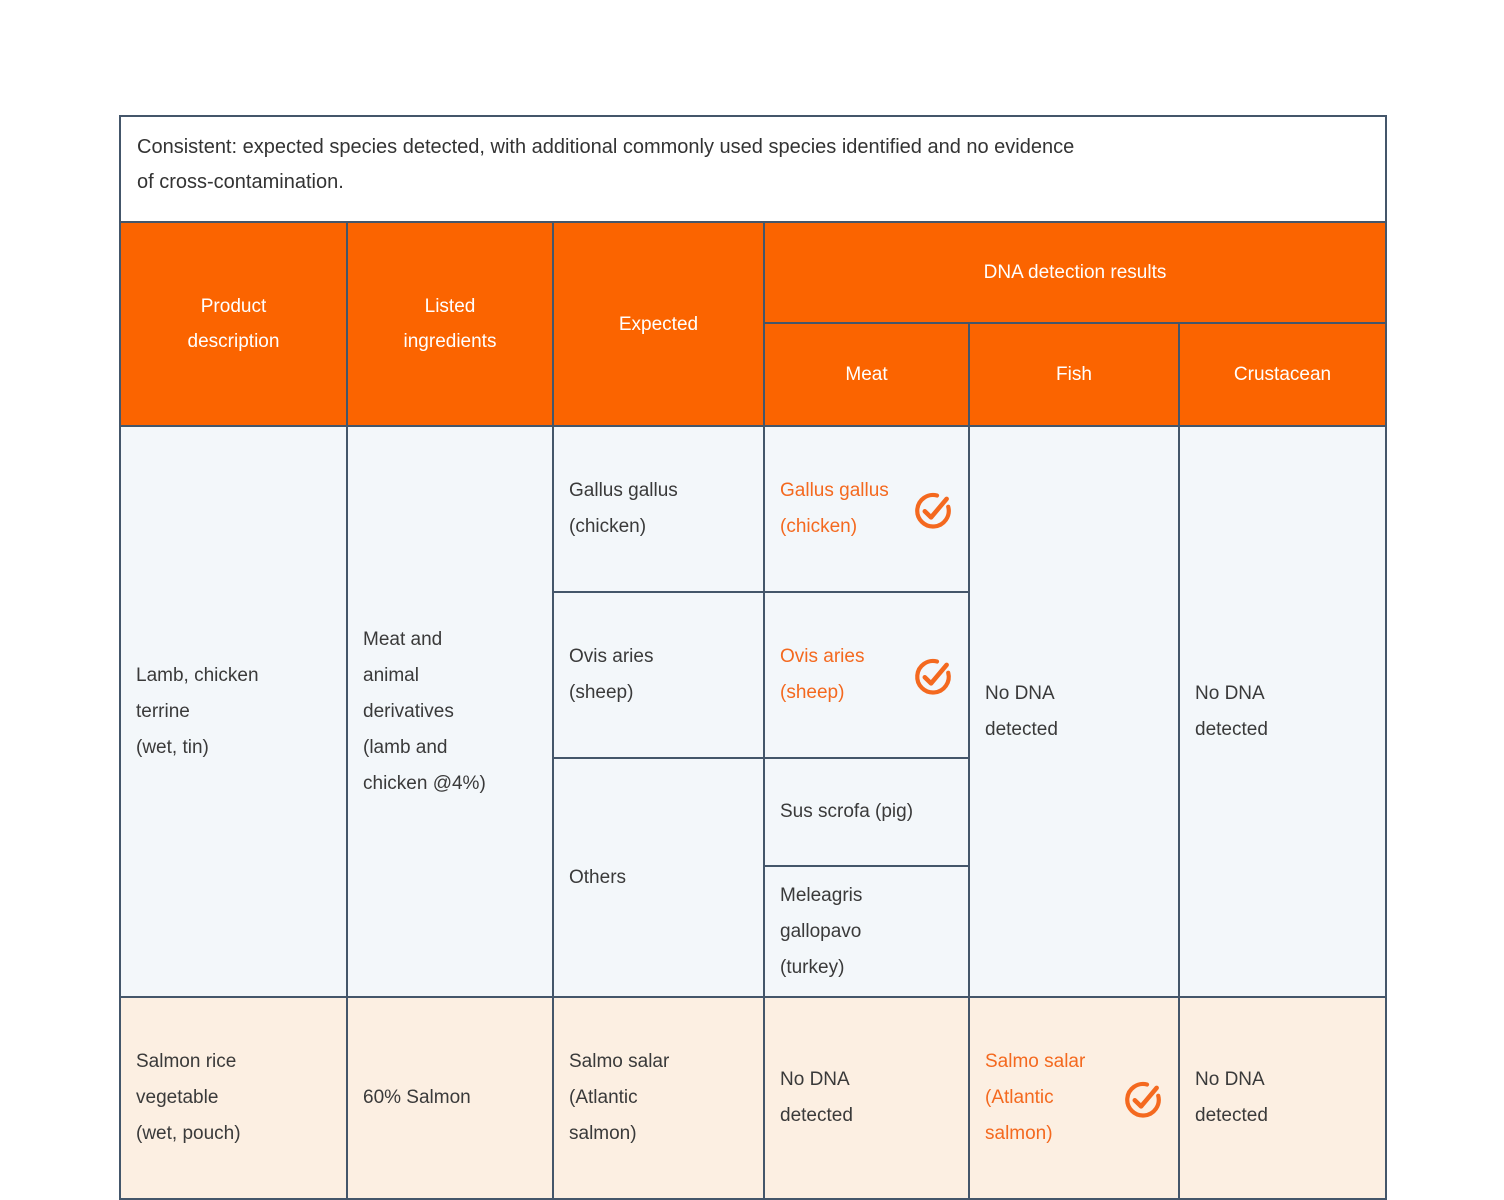 This screenshot has width=1504, height=1200. I want to click on cell-meat-sus-scrofa: Sus scrofa (pig), so click(866, 812).